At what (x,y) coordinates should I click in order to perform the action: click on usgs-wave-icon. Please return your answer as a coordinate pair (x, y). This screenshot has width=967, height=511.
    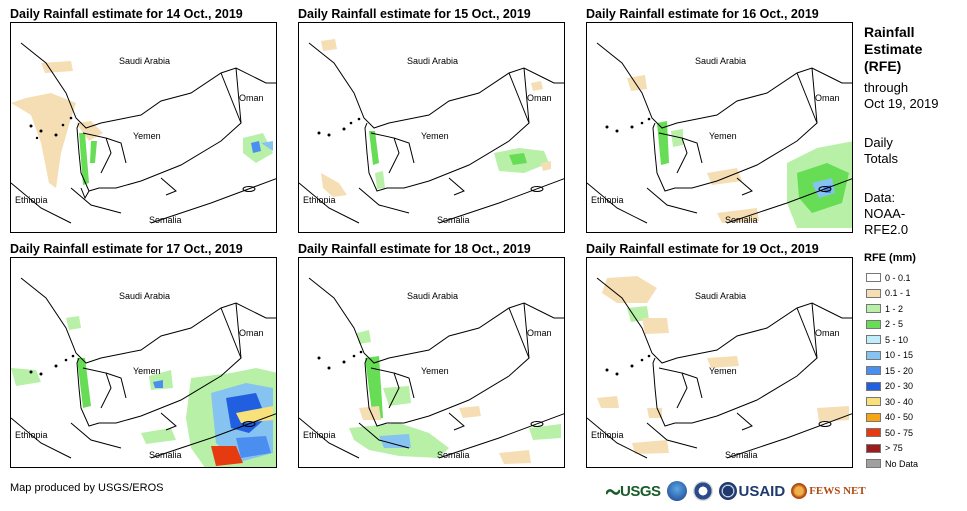
    Looking at the image, I should click on (613, 492).